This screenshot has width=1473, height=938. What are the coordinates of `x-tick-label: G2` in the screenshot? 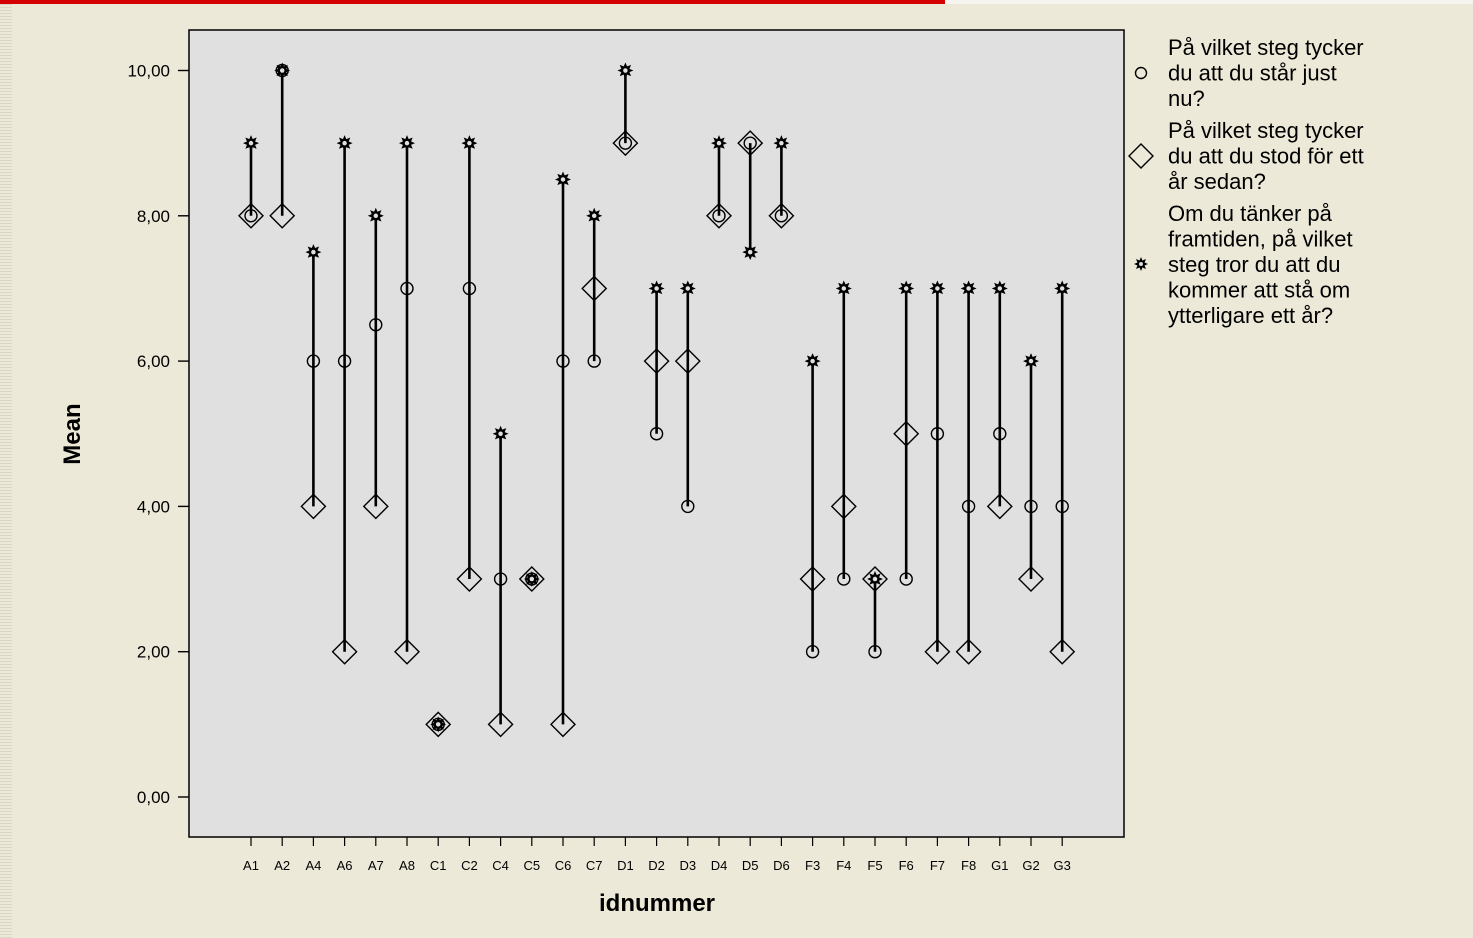 It's located at (1030, 865).